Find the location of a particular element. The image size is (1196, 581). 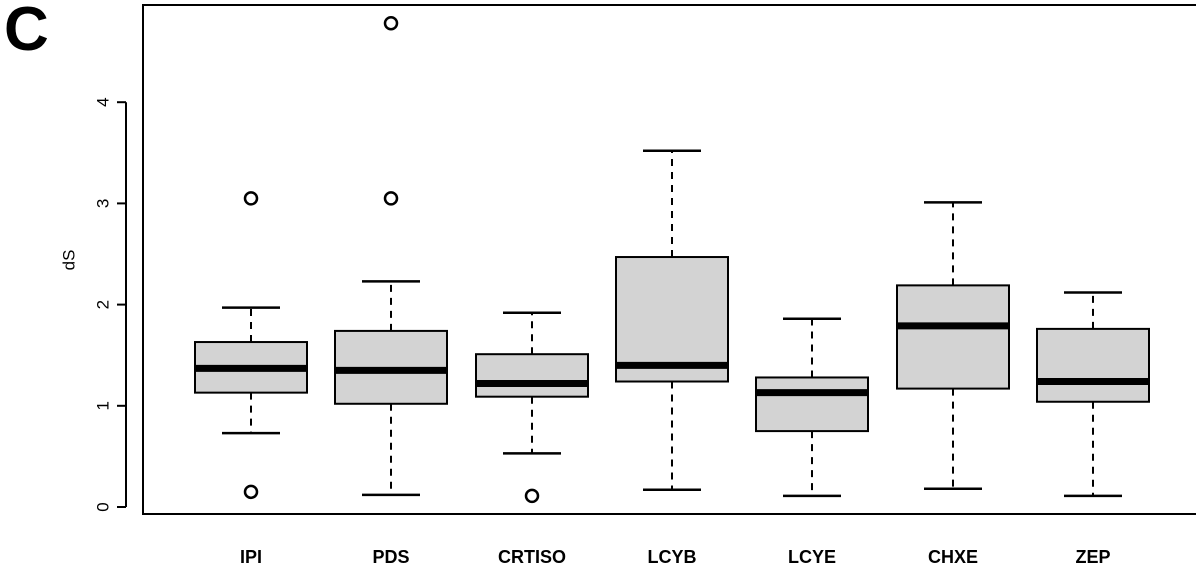

x-tick-label-pds: PDS is located at coordinates (390, 557).